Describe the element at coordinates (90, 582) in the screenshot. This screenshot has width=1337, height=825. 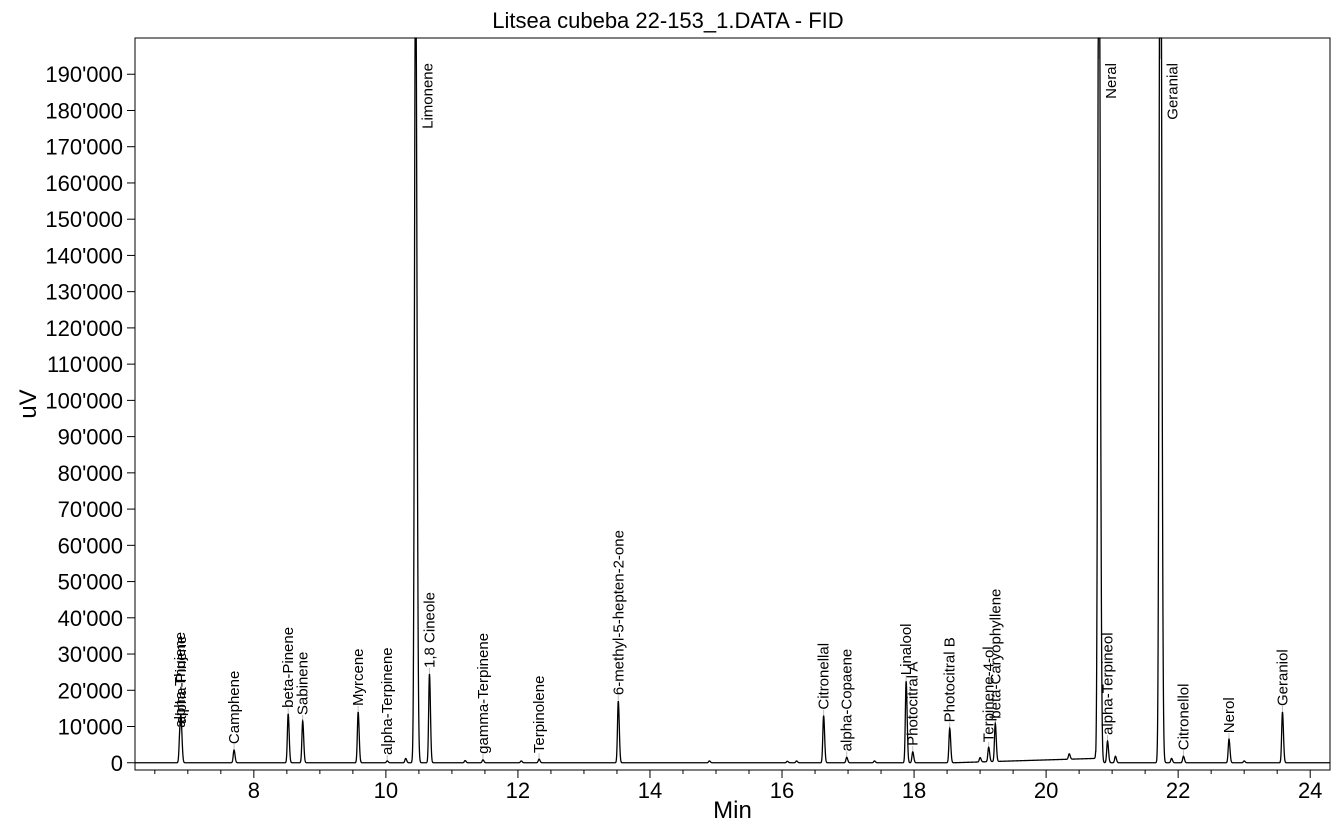
I see `y-tick-label: 50'000` at that location.